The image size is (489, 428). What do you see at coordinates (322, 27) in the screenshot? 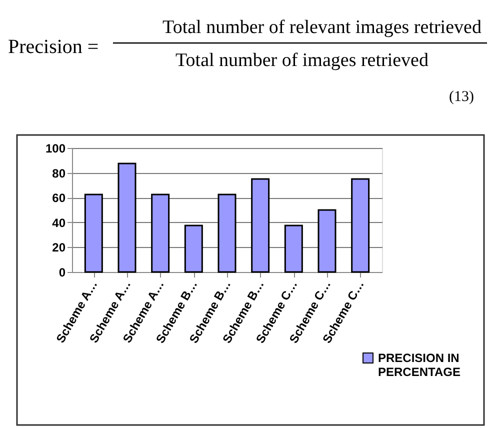
I see `text: Total number of relevant images retrieved` at bounding box center [322, 27].